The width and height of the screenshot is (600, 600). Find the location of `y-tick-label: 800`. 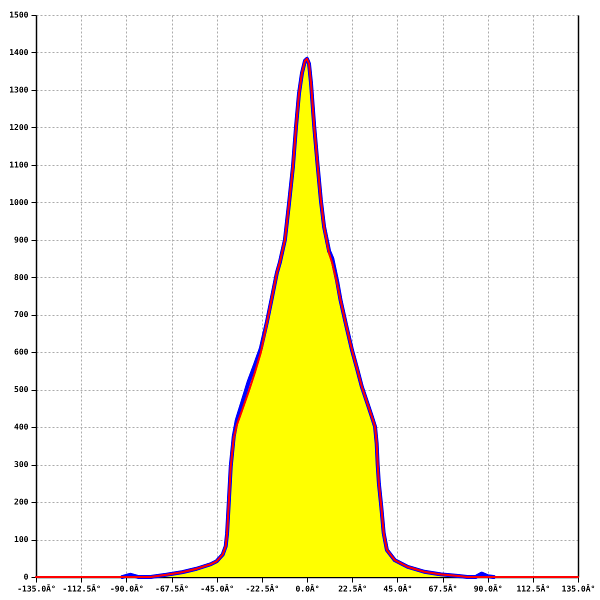

y-tick-label: 800 is located at coordinates (21, 277).